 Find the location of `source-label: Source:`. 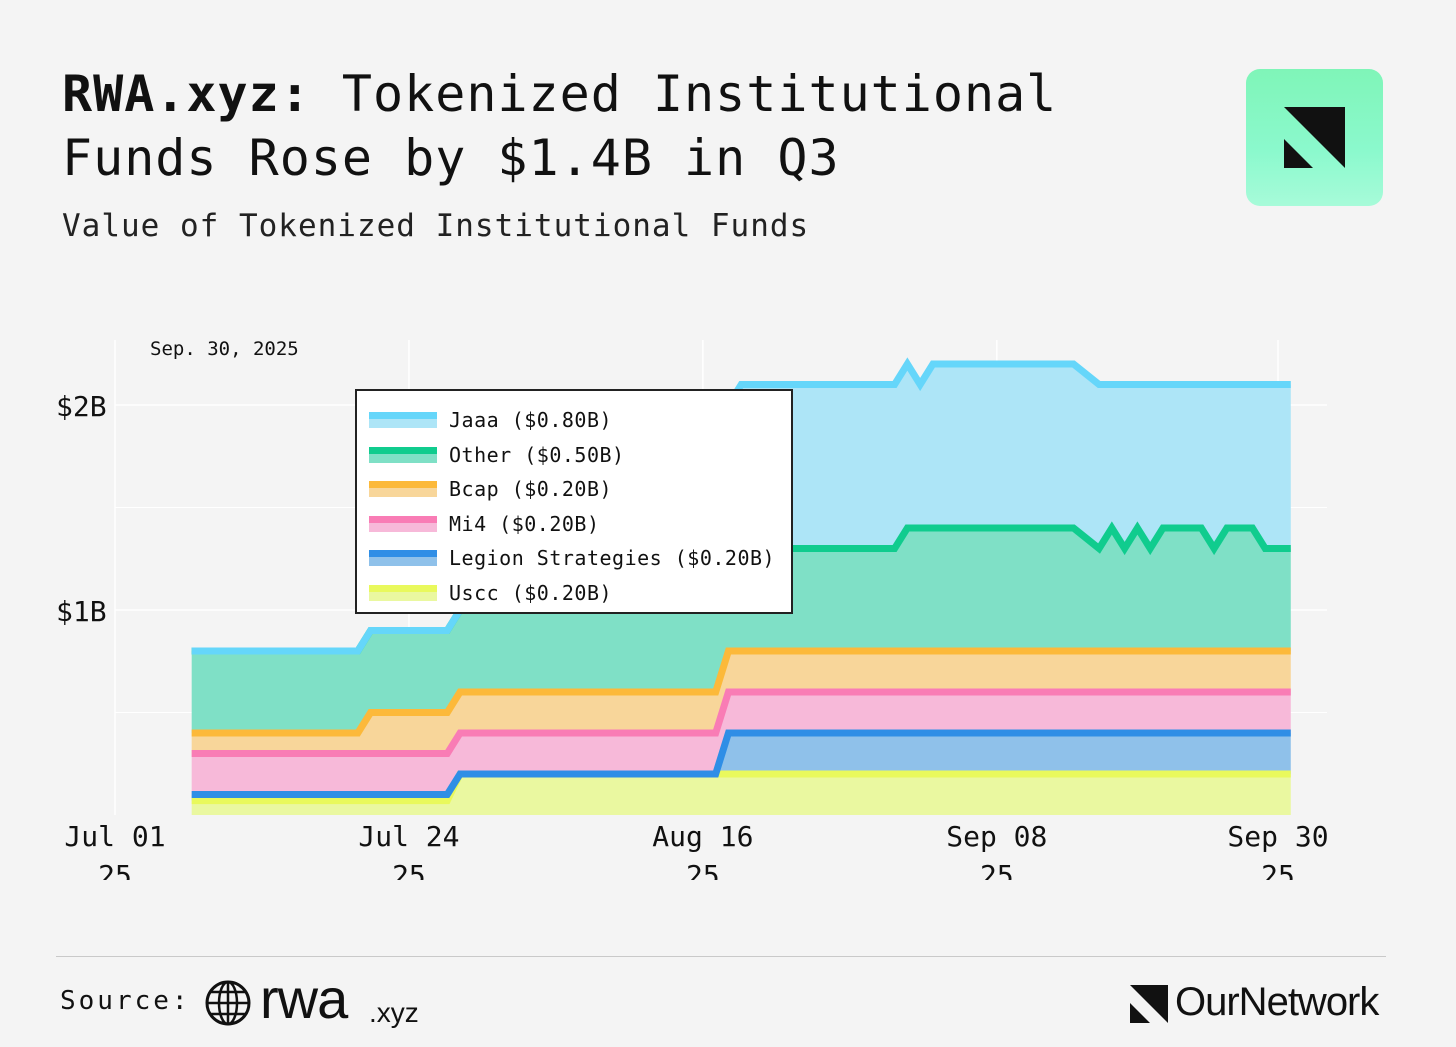

source-label: Source: is located at coordinates (125, 1001).